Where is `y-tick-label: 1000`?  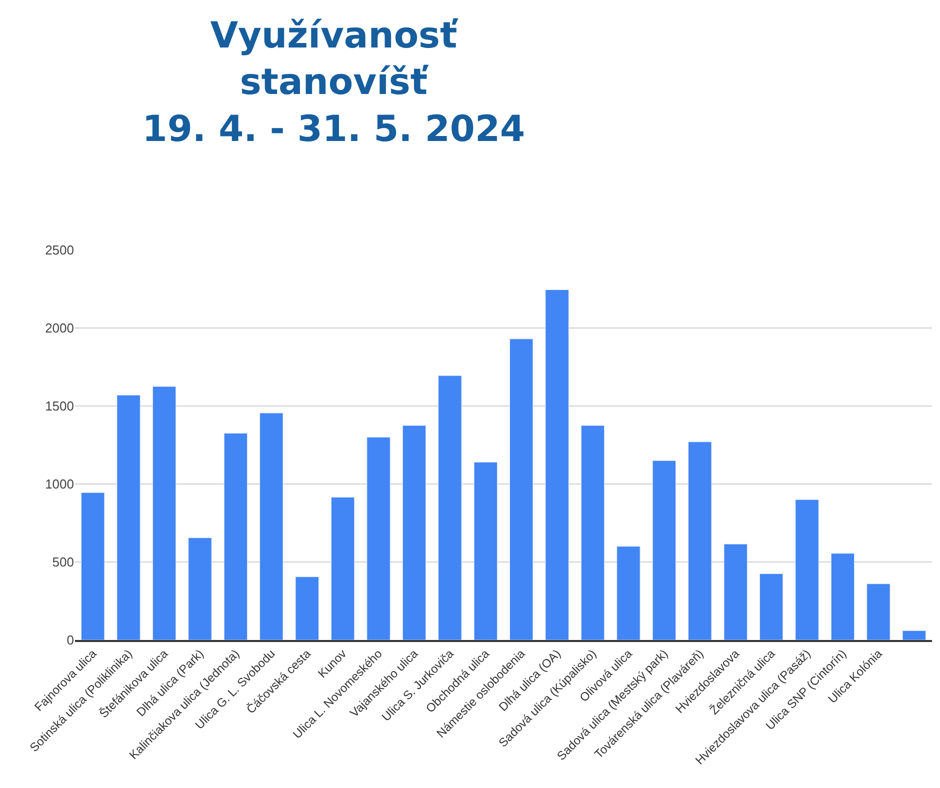 y-tick-label: 1000 is located at coordinates (59, 484).